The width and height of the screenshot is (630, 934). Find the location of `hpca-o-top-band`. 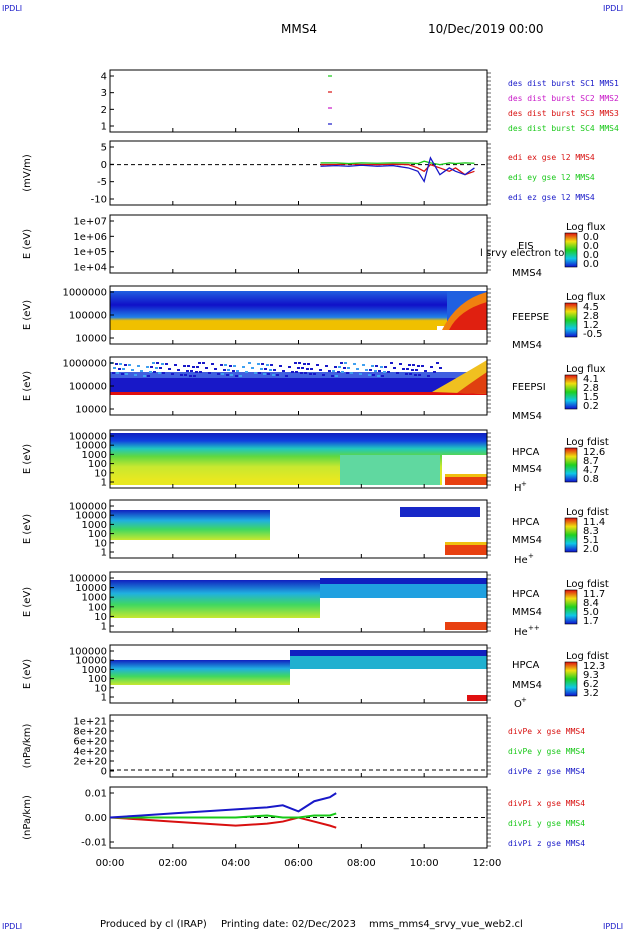

hpca-o-top-band is located at coordinates (388, 653).